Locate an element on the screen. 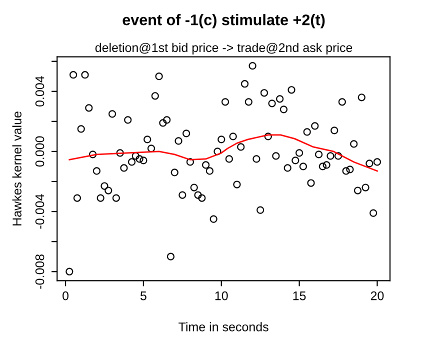 The image size is (423, 353). x-tick-label: 5 is located at coordinates (143, 296).